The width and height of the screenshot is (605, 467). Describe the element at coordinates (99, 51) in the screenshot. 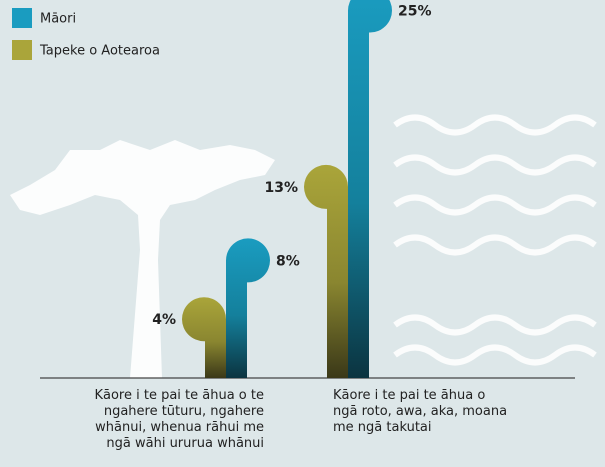

I see `legend-label: Tapeke o Aotearoa` at that location.